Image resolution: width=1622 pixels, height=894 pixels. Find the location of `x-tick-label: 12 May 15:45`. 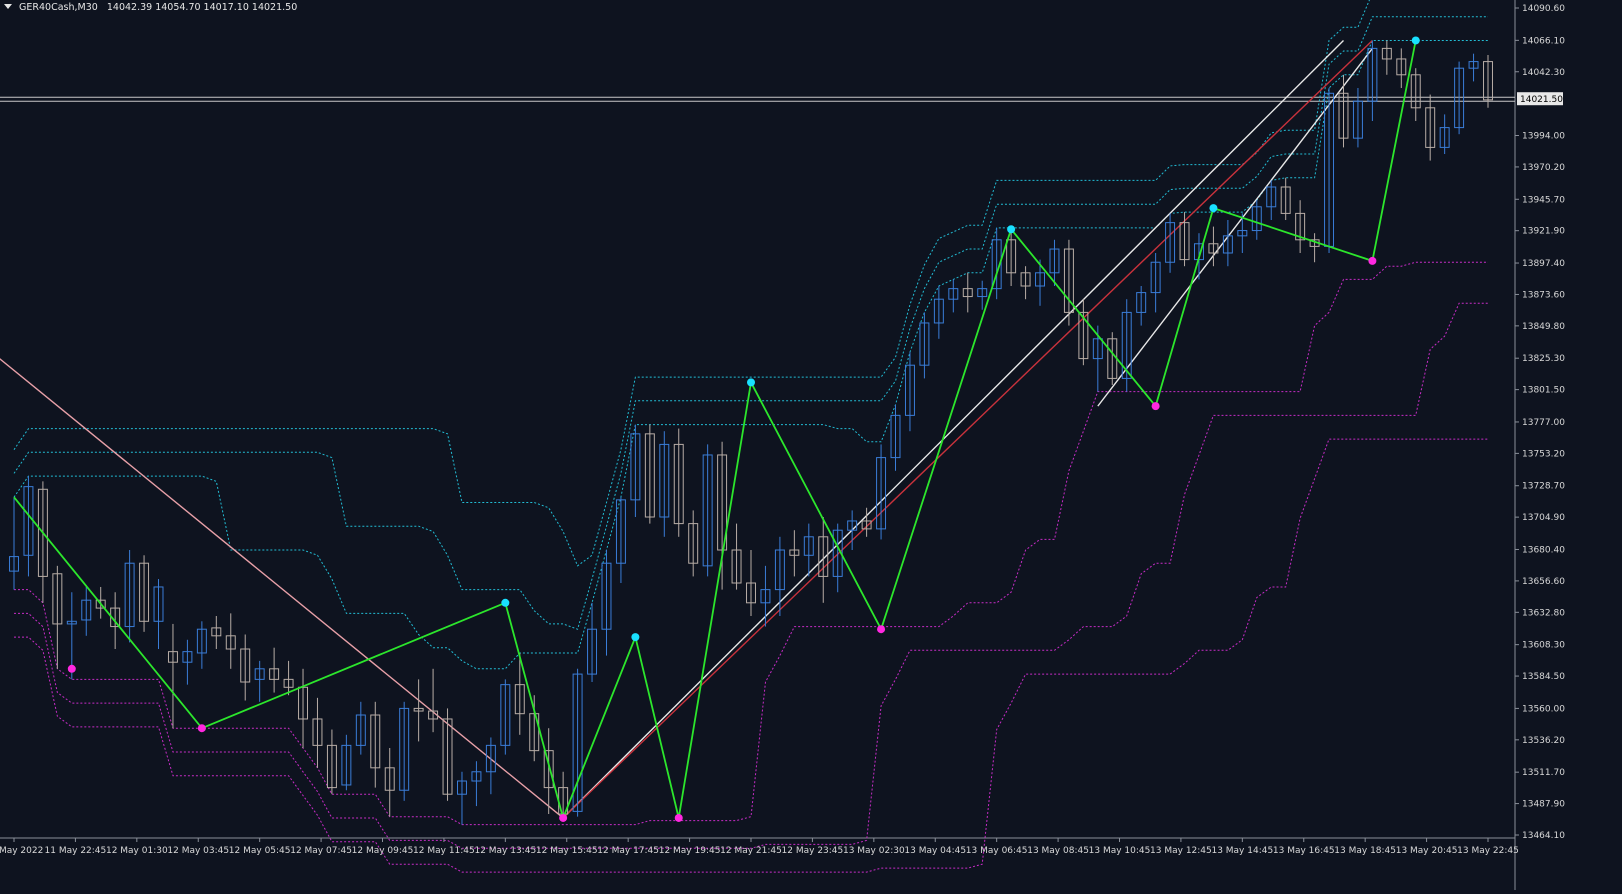

x-tick-label: 12 May 15:45 is located at coordinates (567, 851).